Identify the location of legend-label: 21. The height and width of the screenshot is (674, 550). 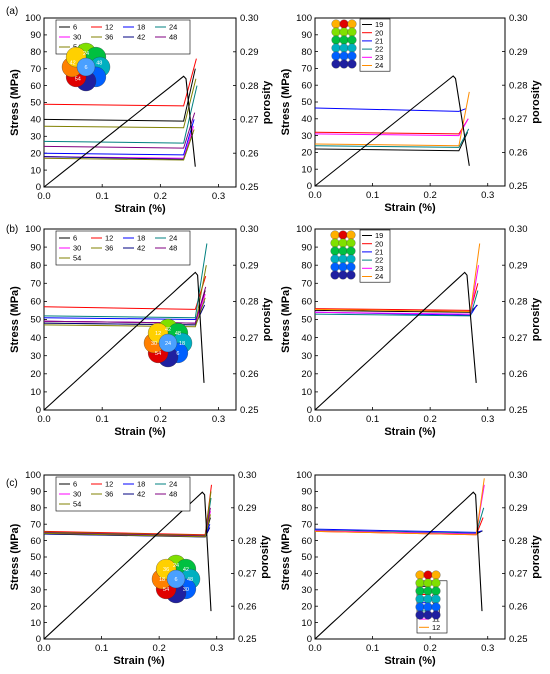
(379, 252).